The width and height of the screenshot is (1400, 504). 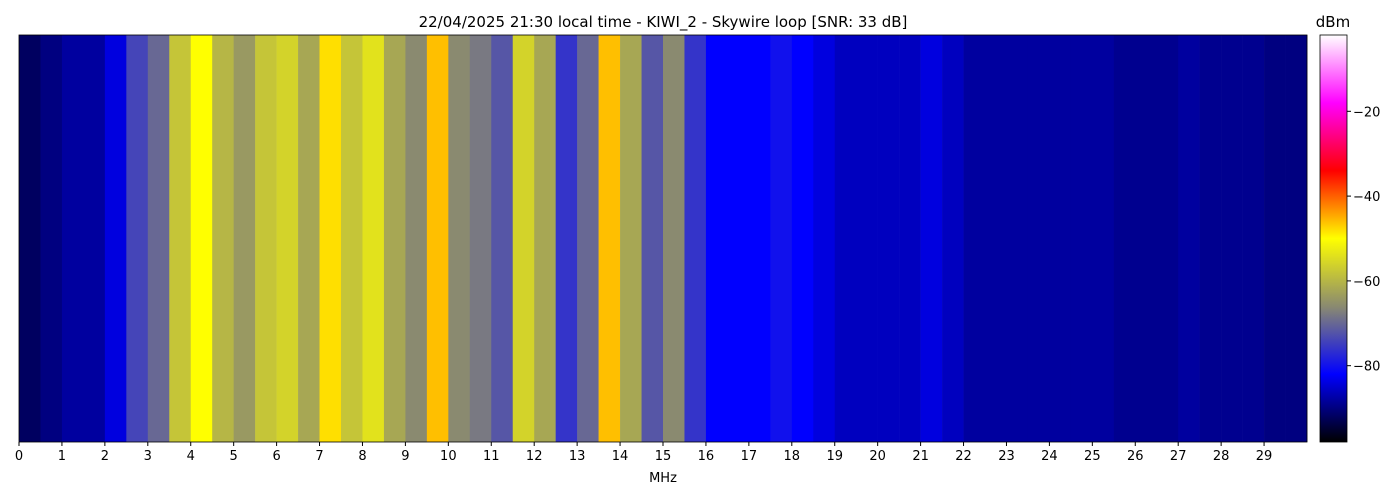 What do you see at coordinates (663, 478) in the screenshot?
I see `x-axis-label: MHz` at bounding box center [663, 478].